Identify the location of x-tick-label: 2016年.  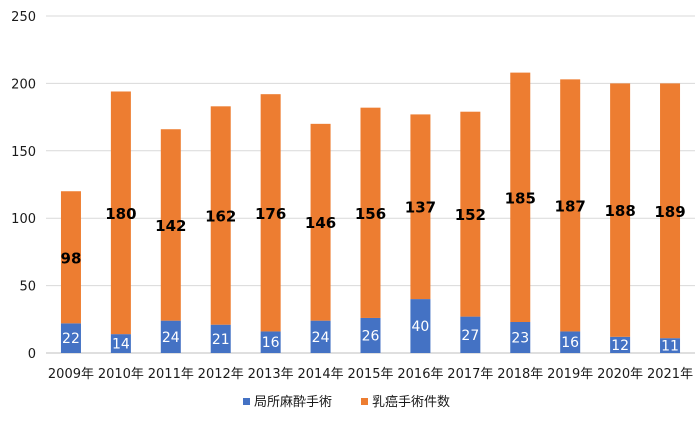
(420, 374).